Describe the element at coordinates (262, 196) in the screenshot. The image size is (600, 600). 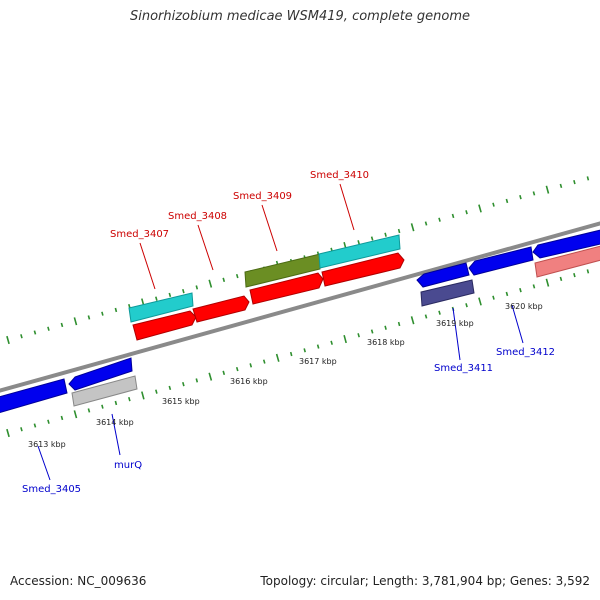
I see `gene-label-3409: Smed_3409` at that location.